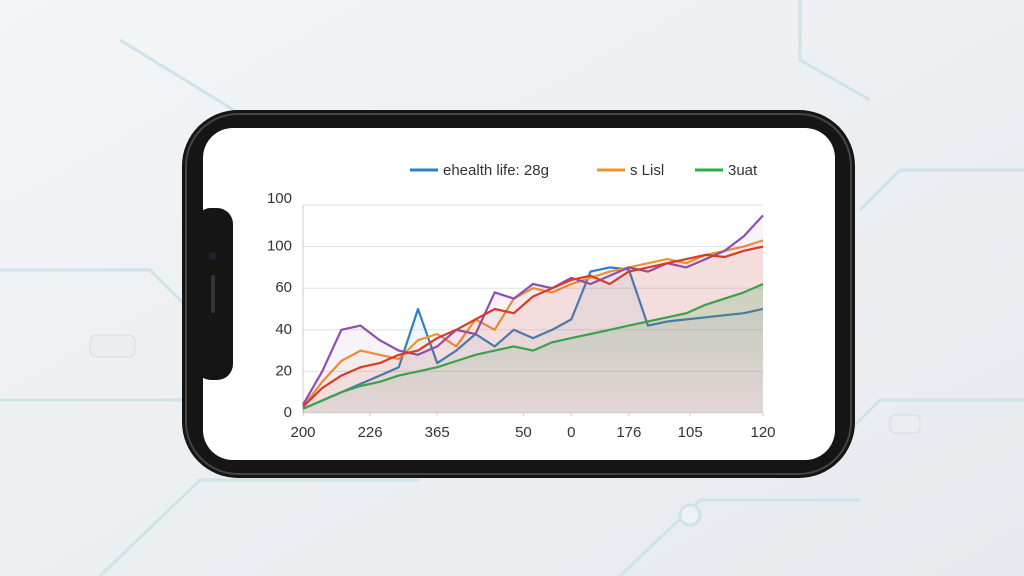  What do you see at coordinates (762, 432) in the screenshot?
I see `x-tick-label: 120` at bounding box center [762, 432].